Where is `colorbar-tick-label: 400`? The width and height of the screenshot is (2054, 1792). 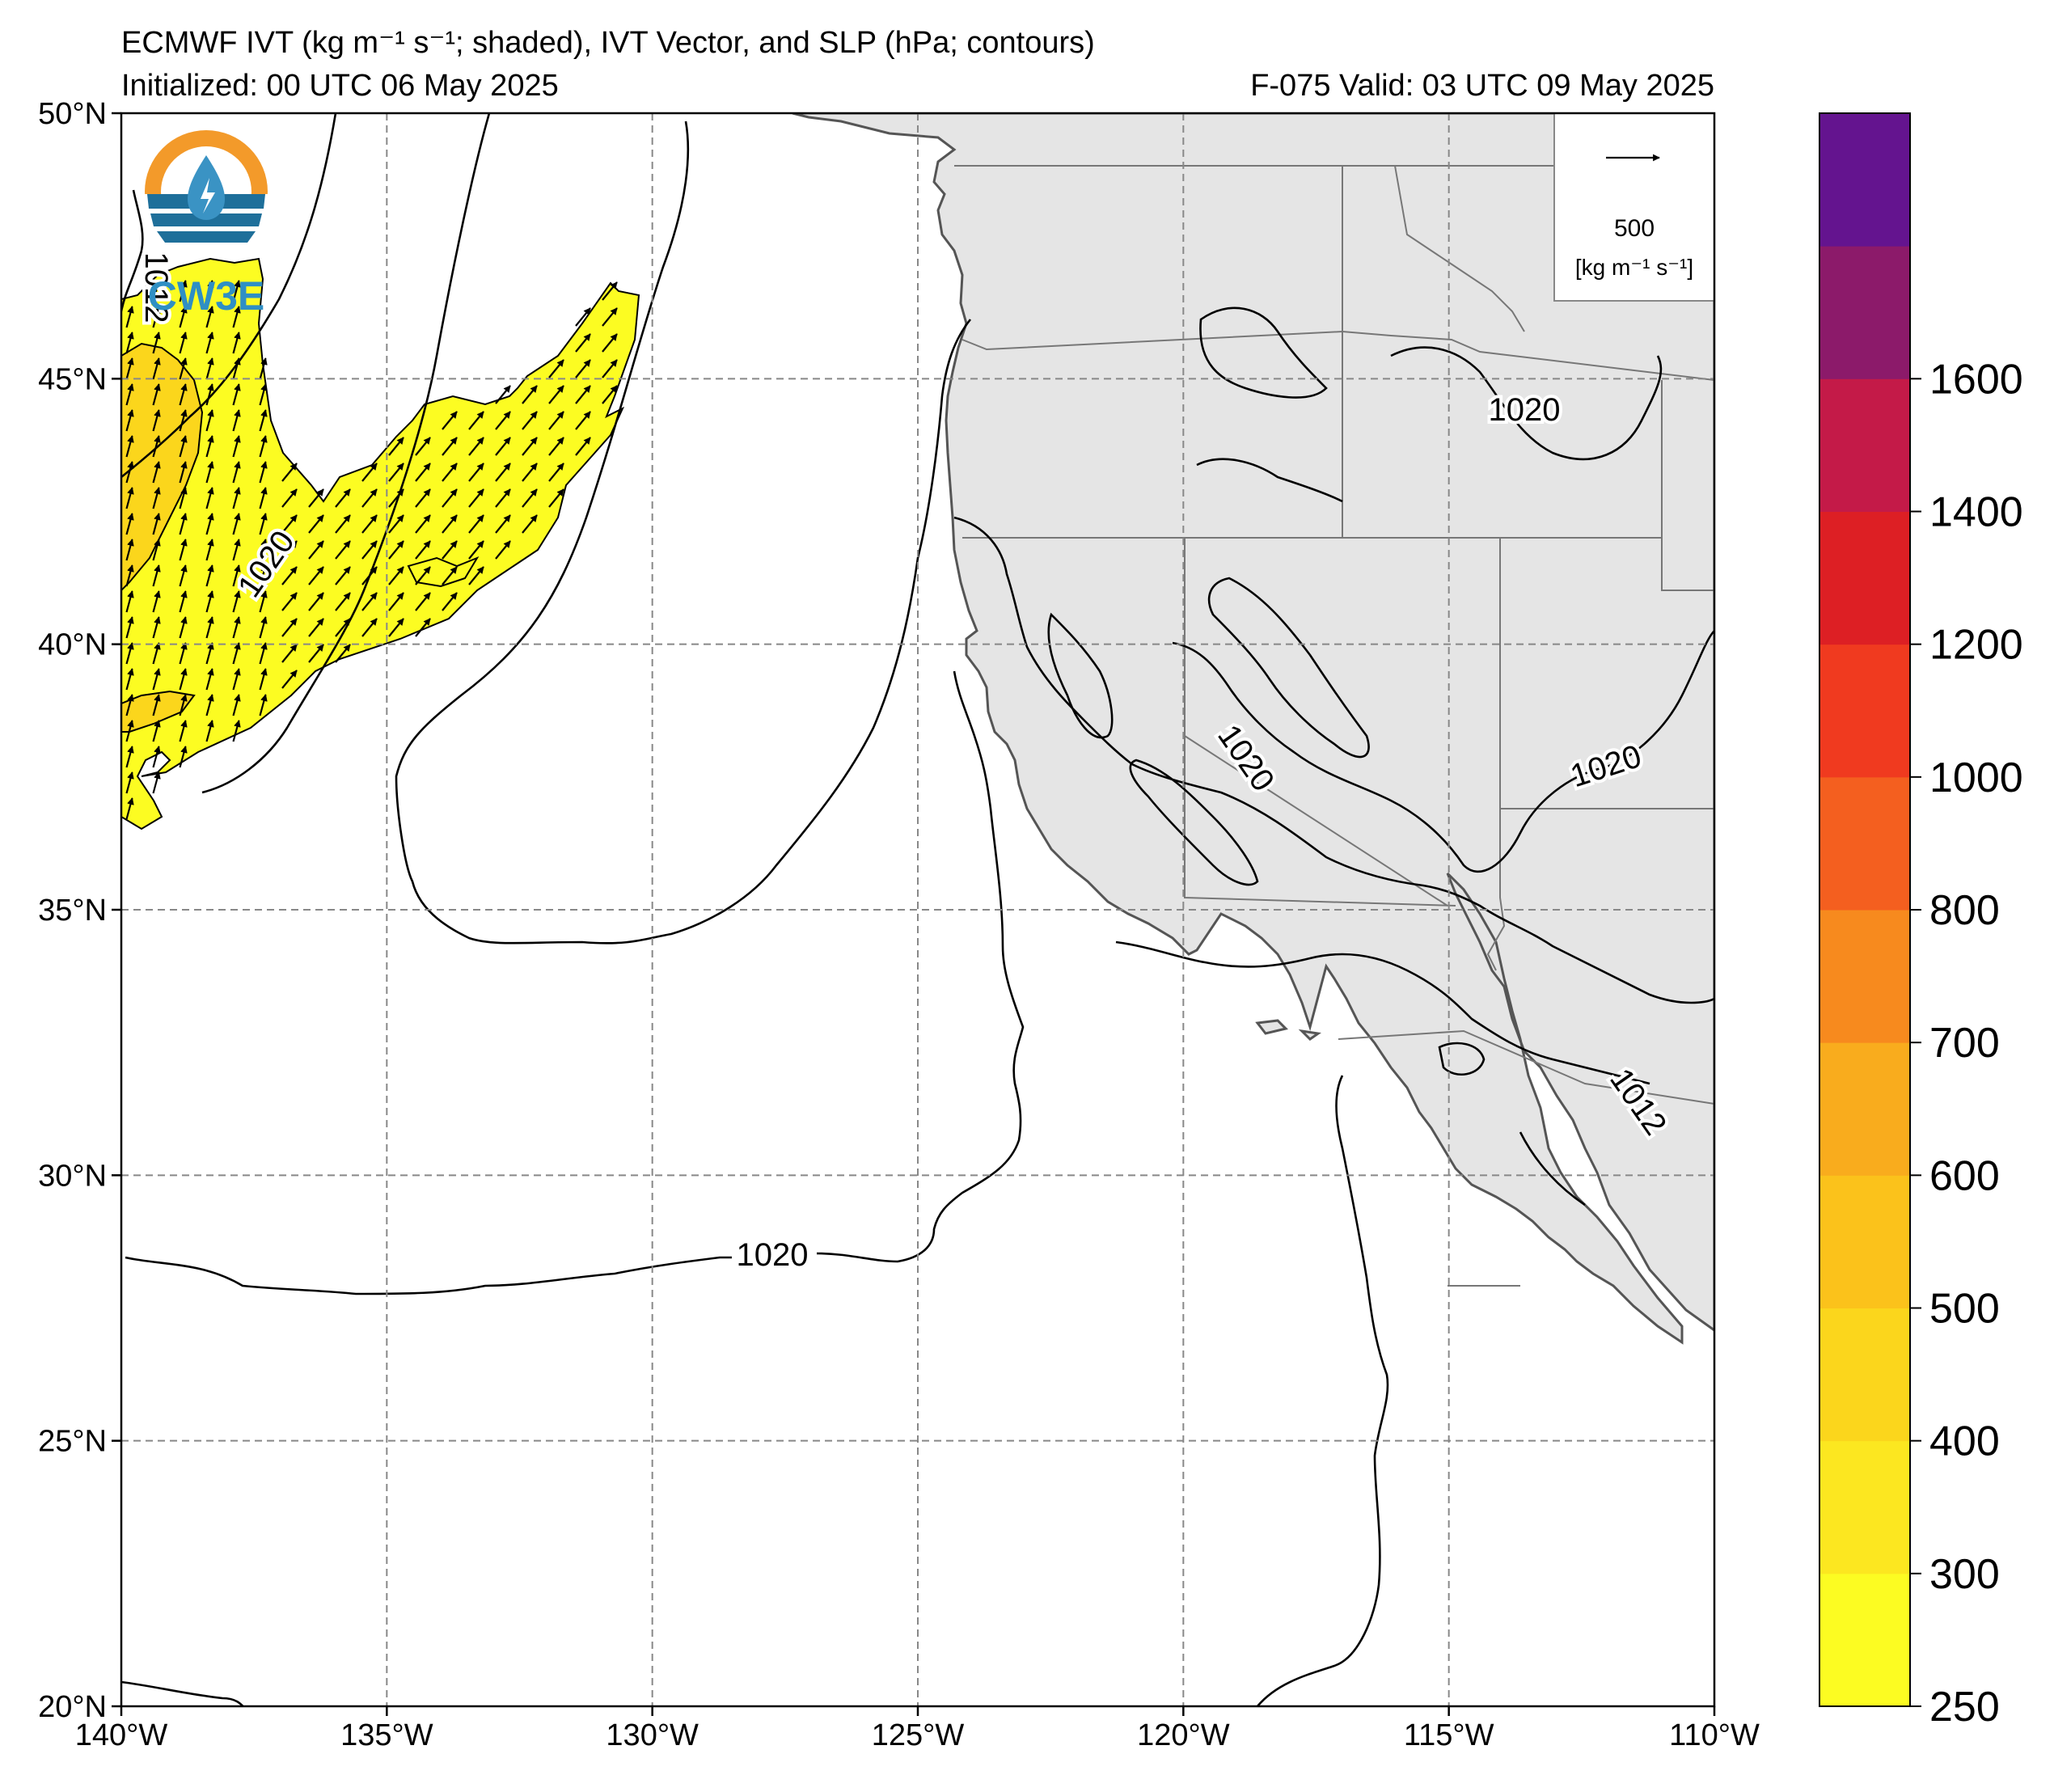
colorbar-tick-label: 400 is located at coordinates (1964, 1441).